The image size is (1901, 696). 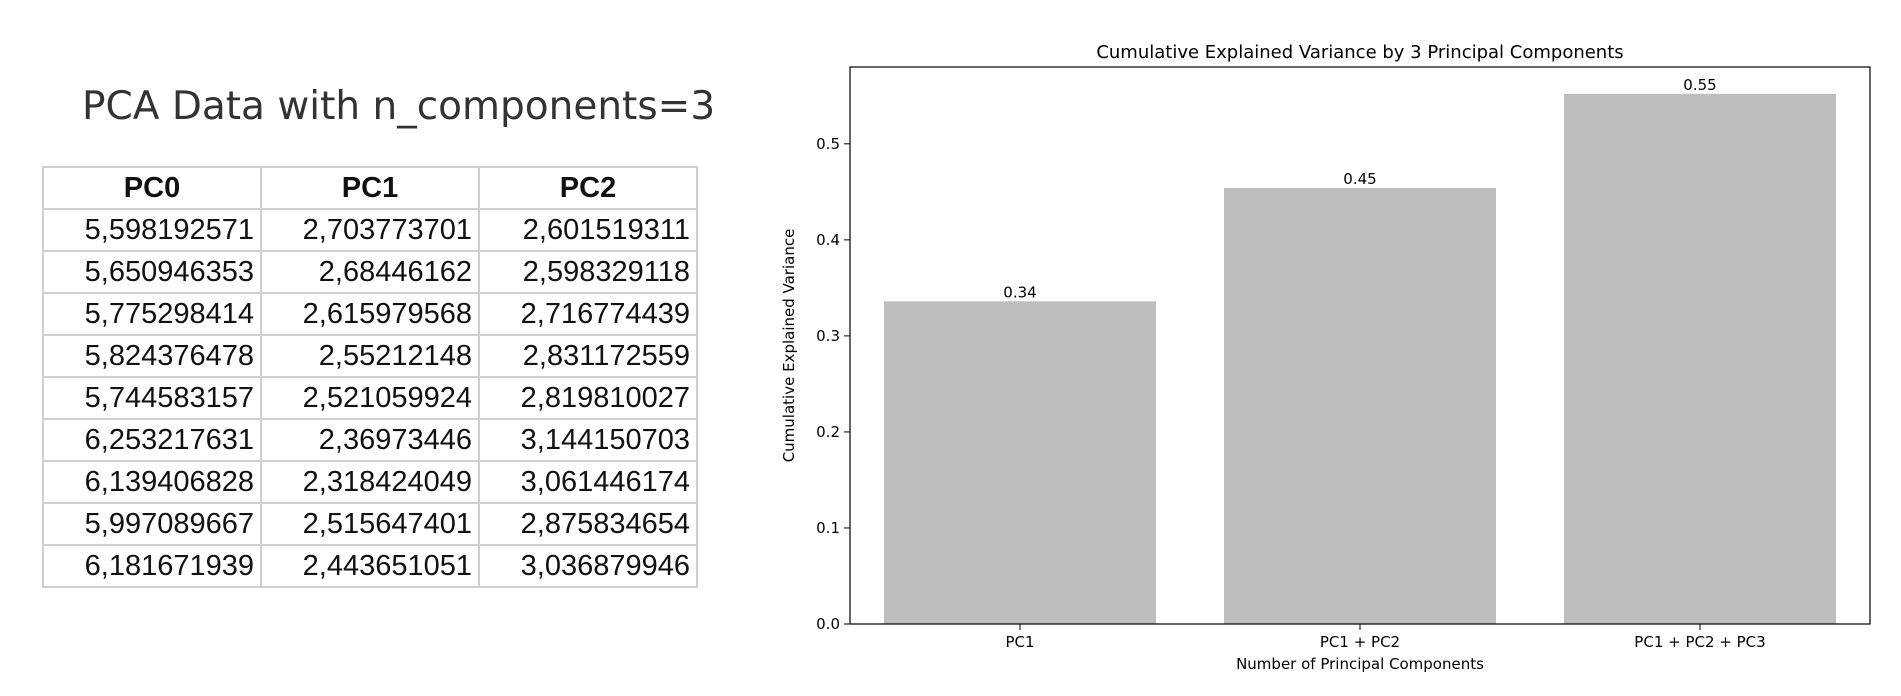 I want to click on table-row: 5,650946353 2,68446162 2,598329118, so click(x=370, y=272).